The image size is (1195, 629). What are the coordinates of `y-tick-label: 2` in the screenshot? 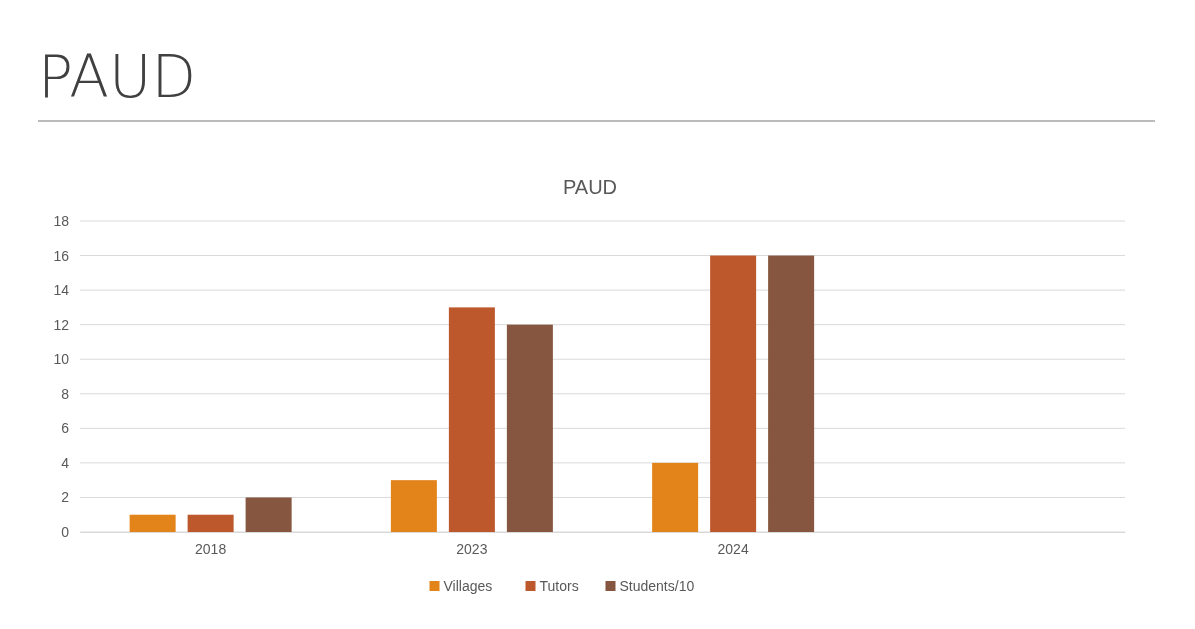 It's located at (65, 497).